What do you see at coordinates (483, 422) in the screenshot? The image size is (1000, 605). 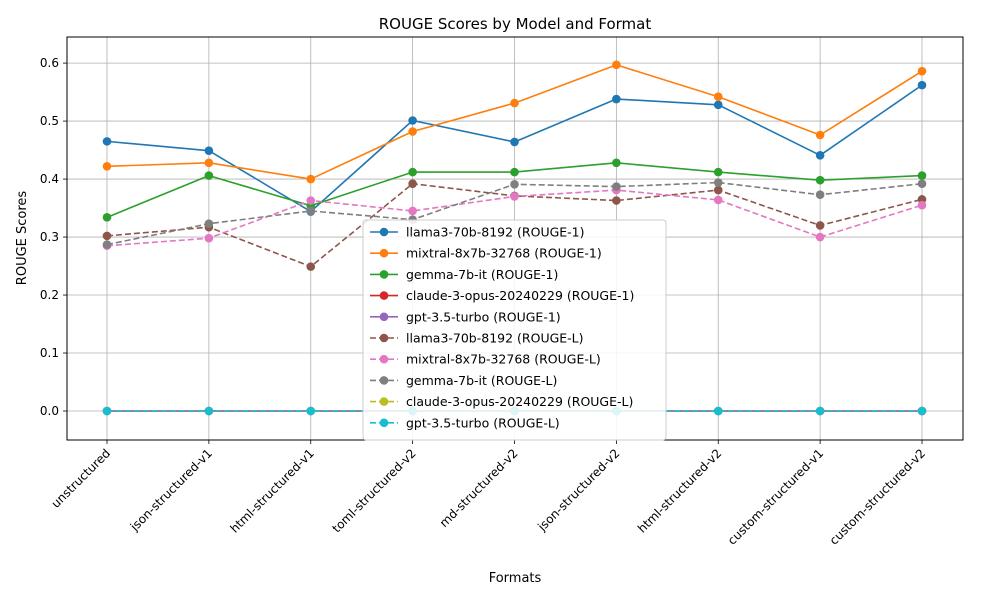 I see `legend-entry-label: gpt-3.5-turbo (ROUGE-L)` at bounding box center [483, 422].